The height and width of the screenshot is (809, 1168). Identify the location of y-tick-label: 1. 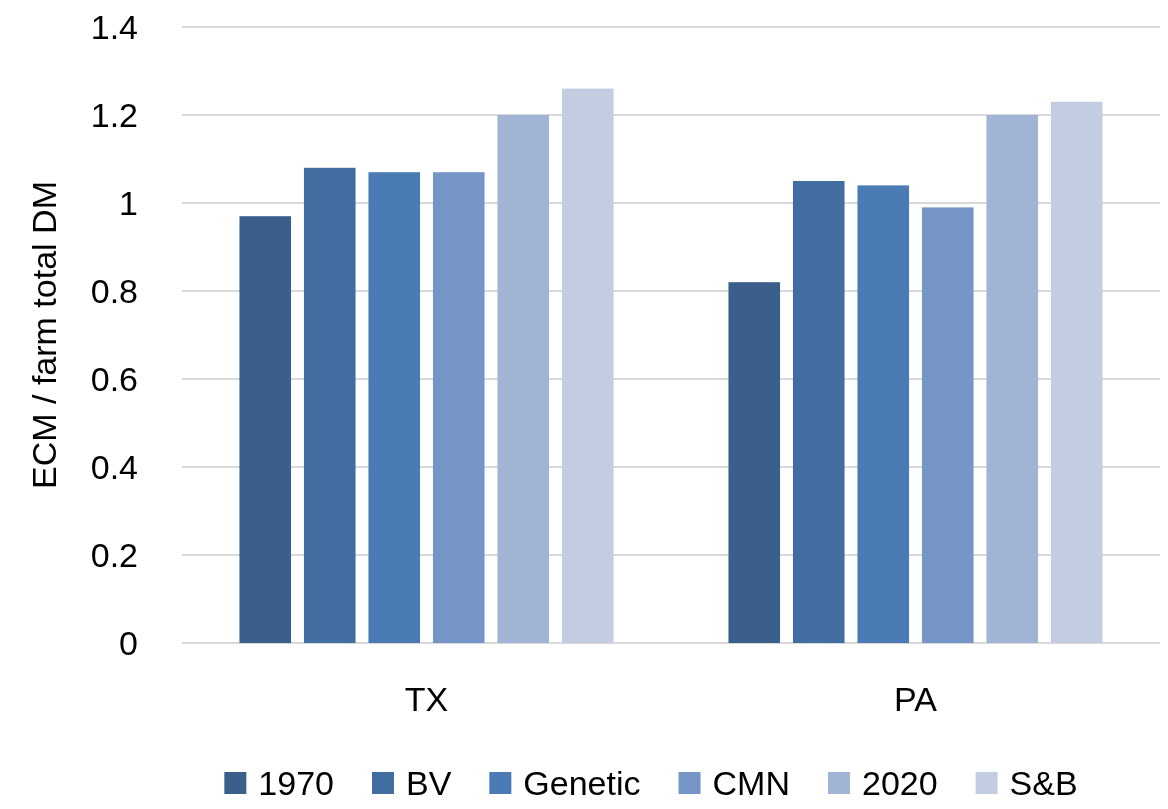
(128, 202).